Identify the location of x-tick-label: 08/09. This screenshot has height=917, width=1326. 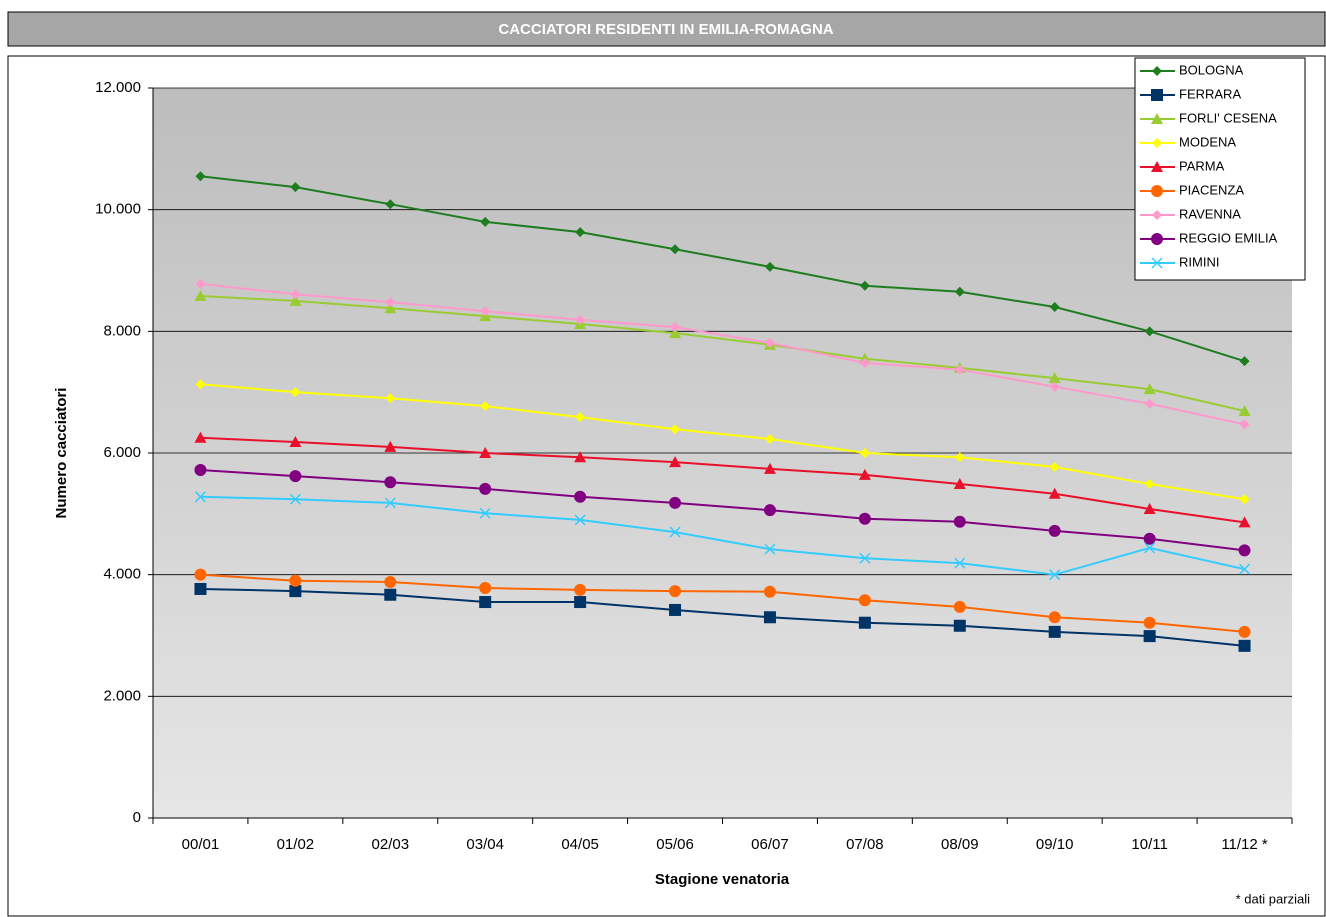
(960, 844).